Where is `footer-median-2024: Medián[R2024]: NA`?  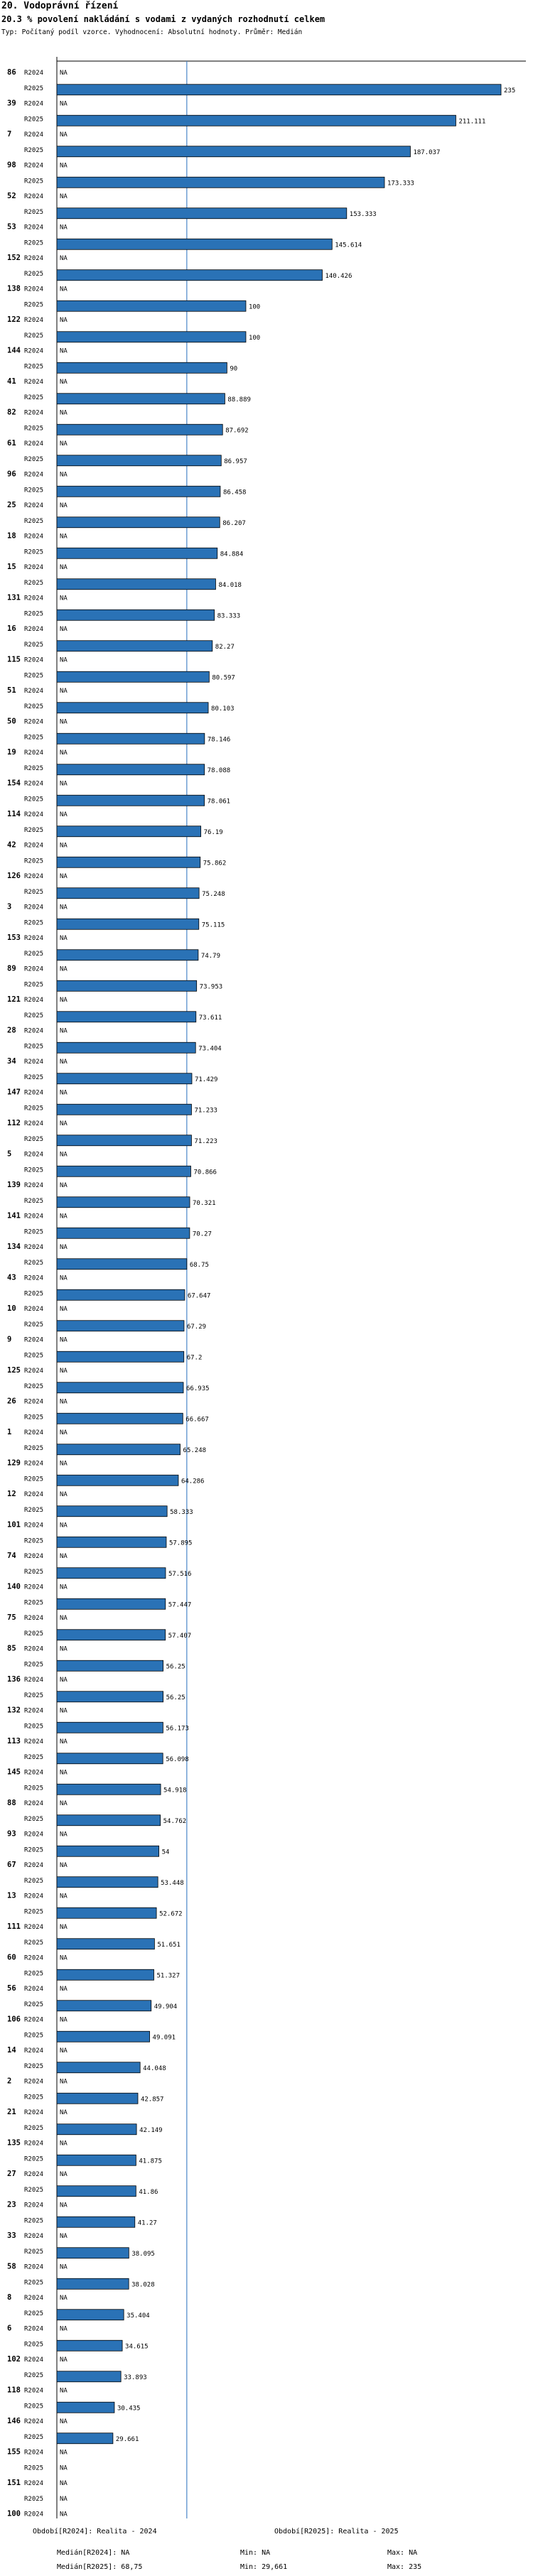
footer-median-2024: Medián[R2024]: NA is located at coordinates (93, 2553).